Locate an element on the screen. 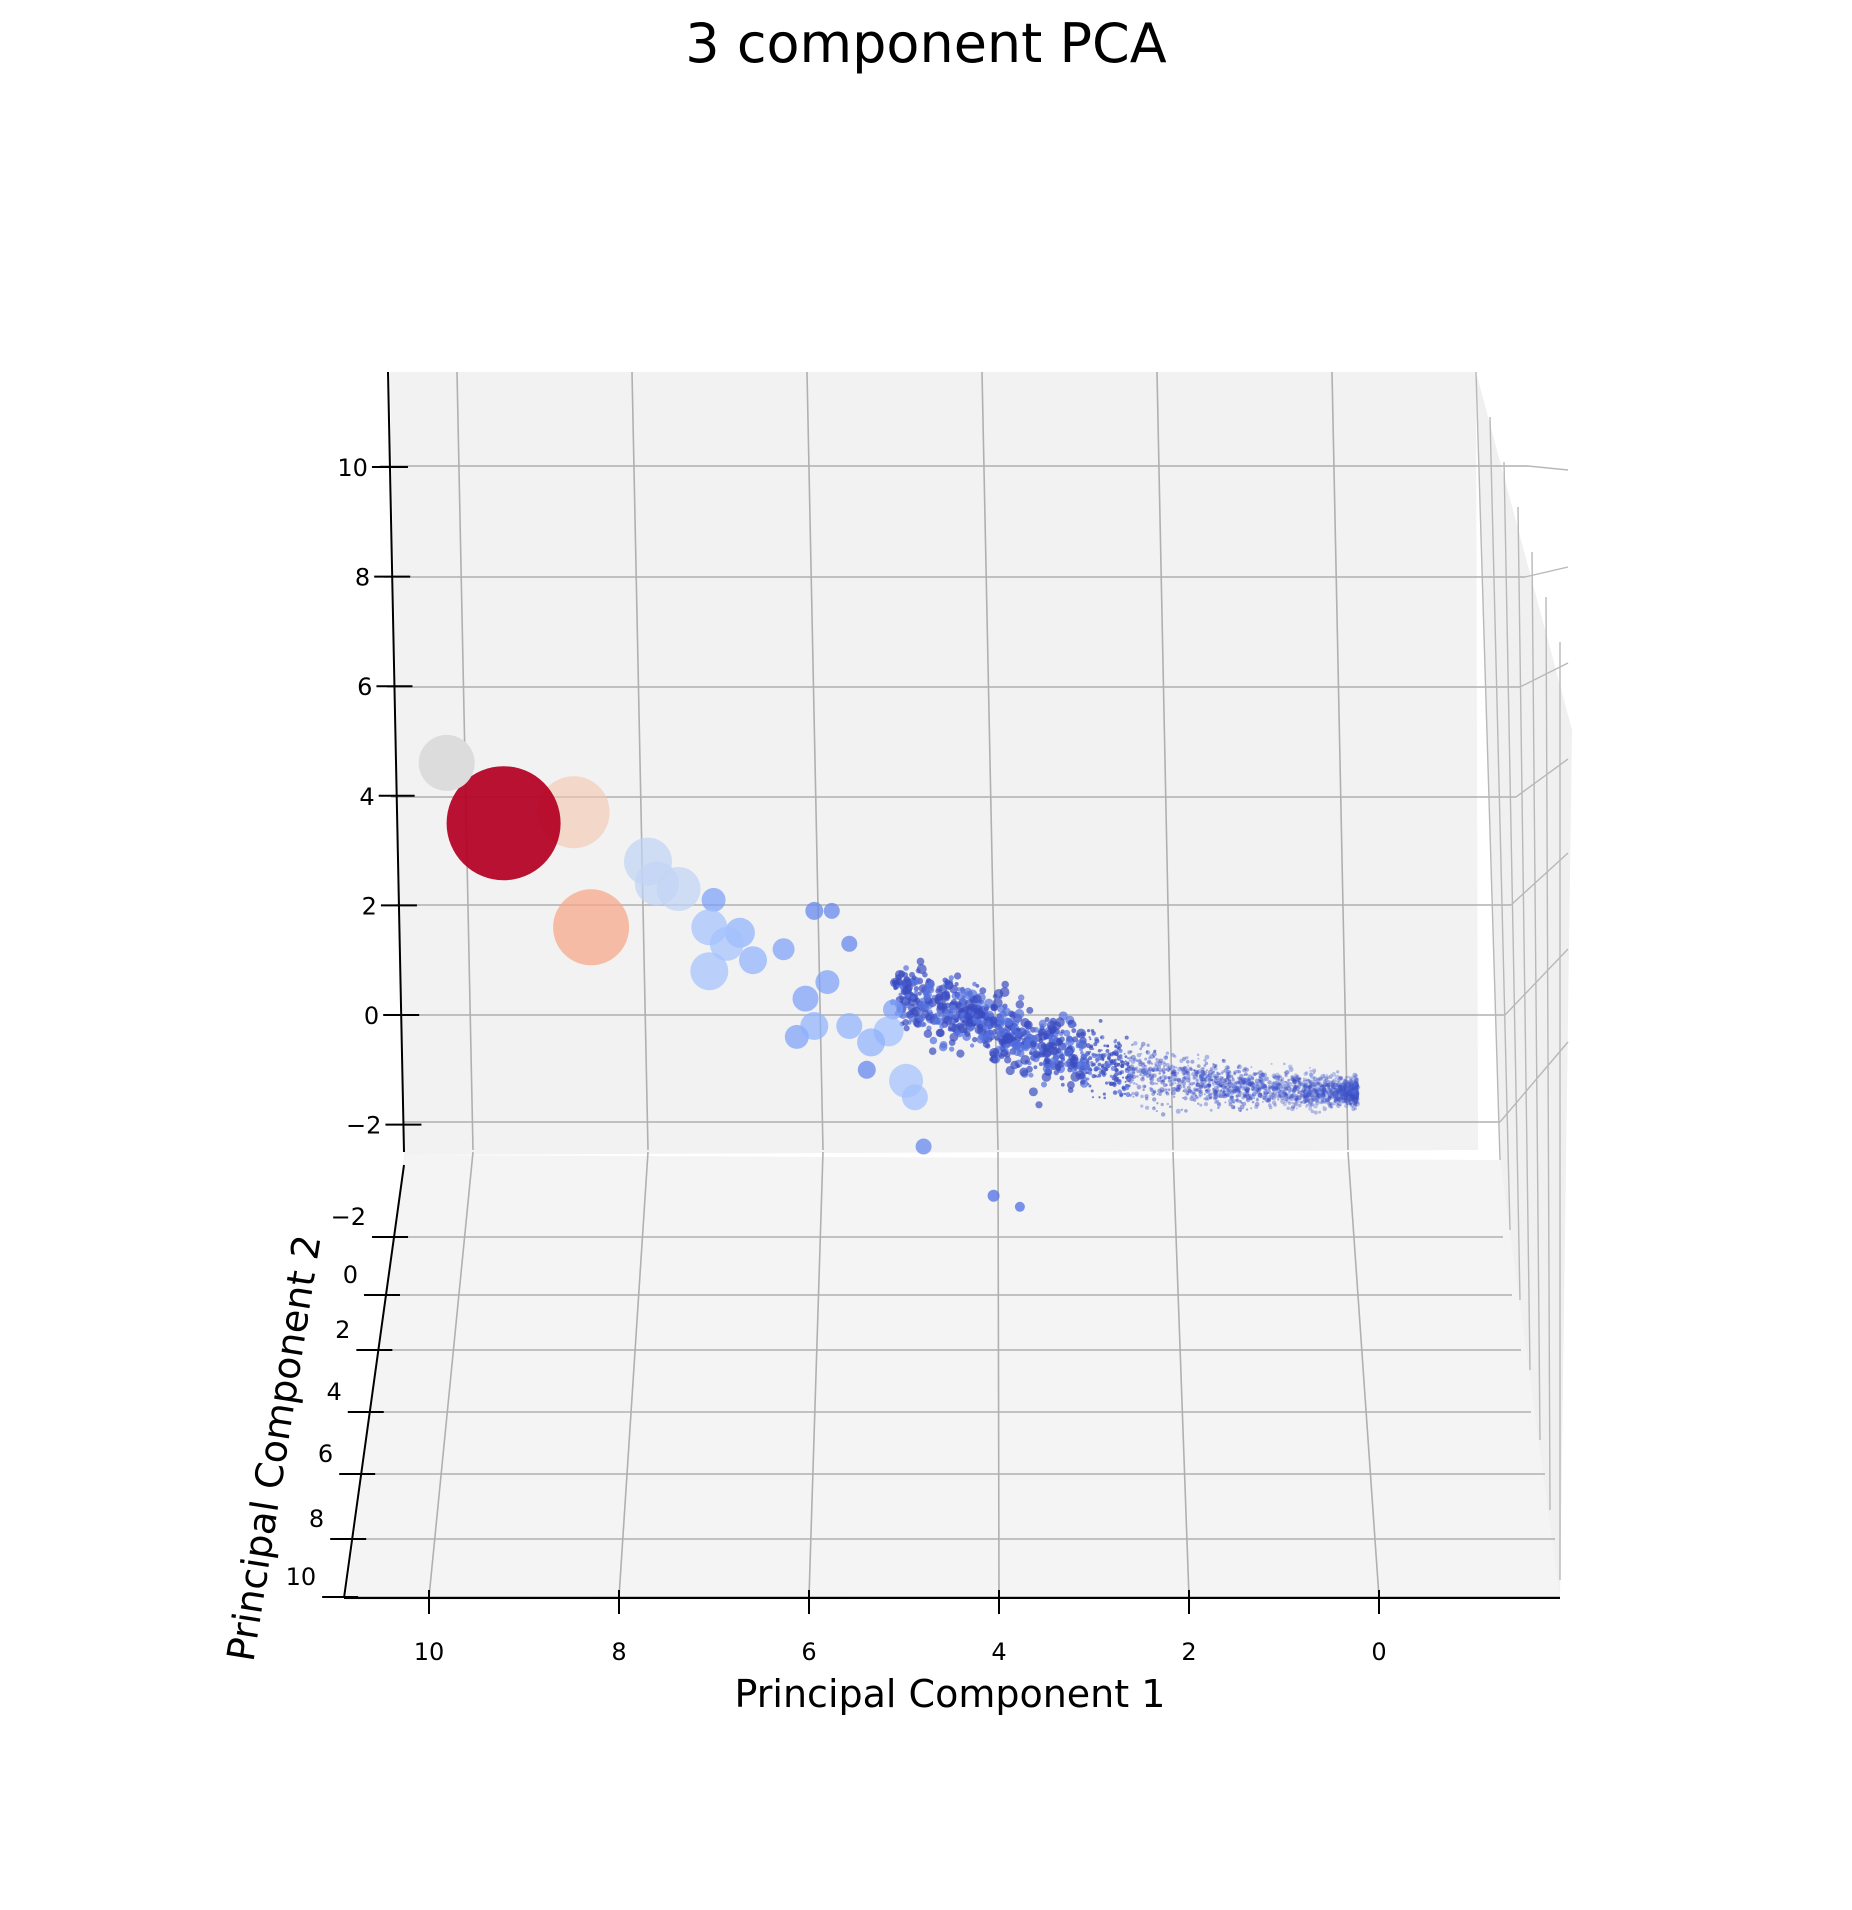  side-grid-line is located at coordinates (1512, 881).